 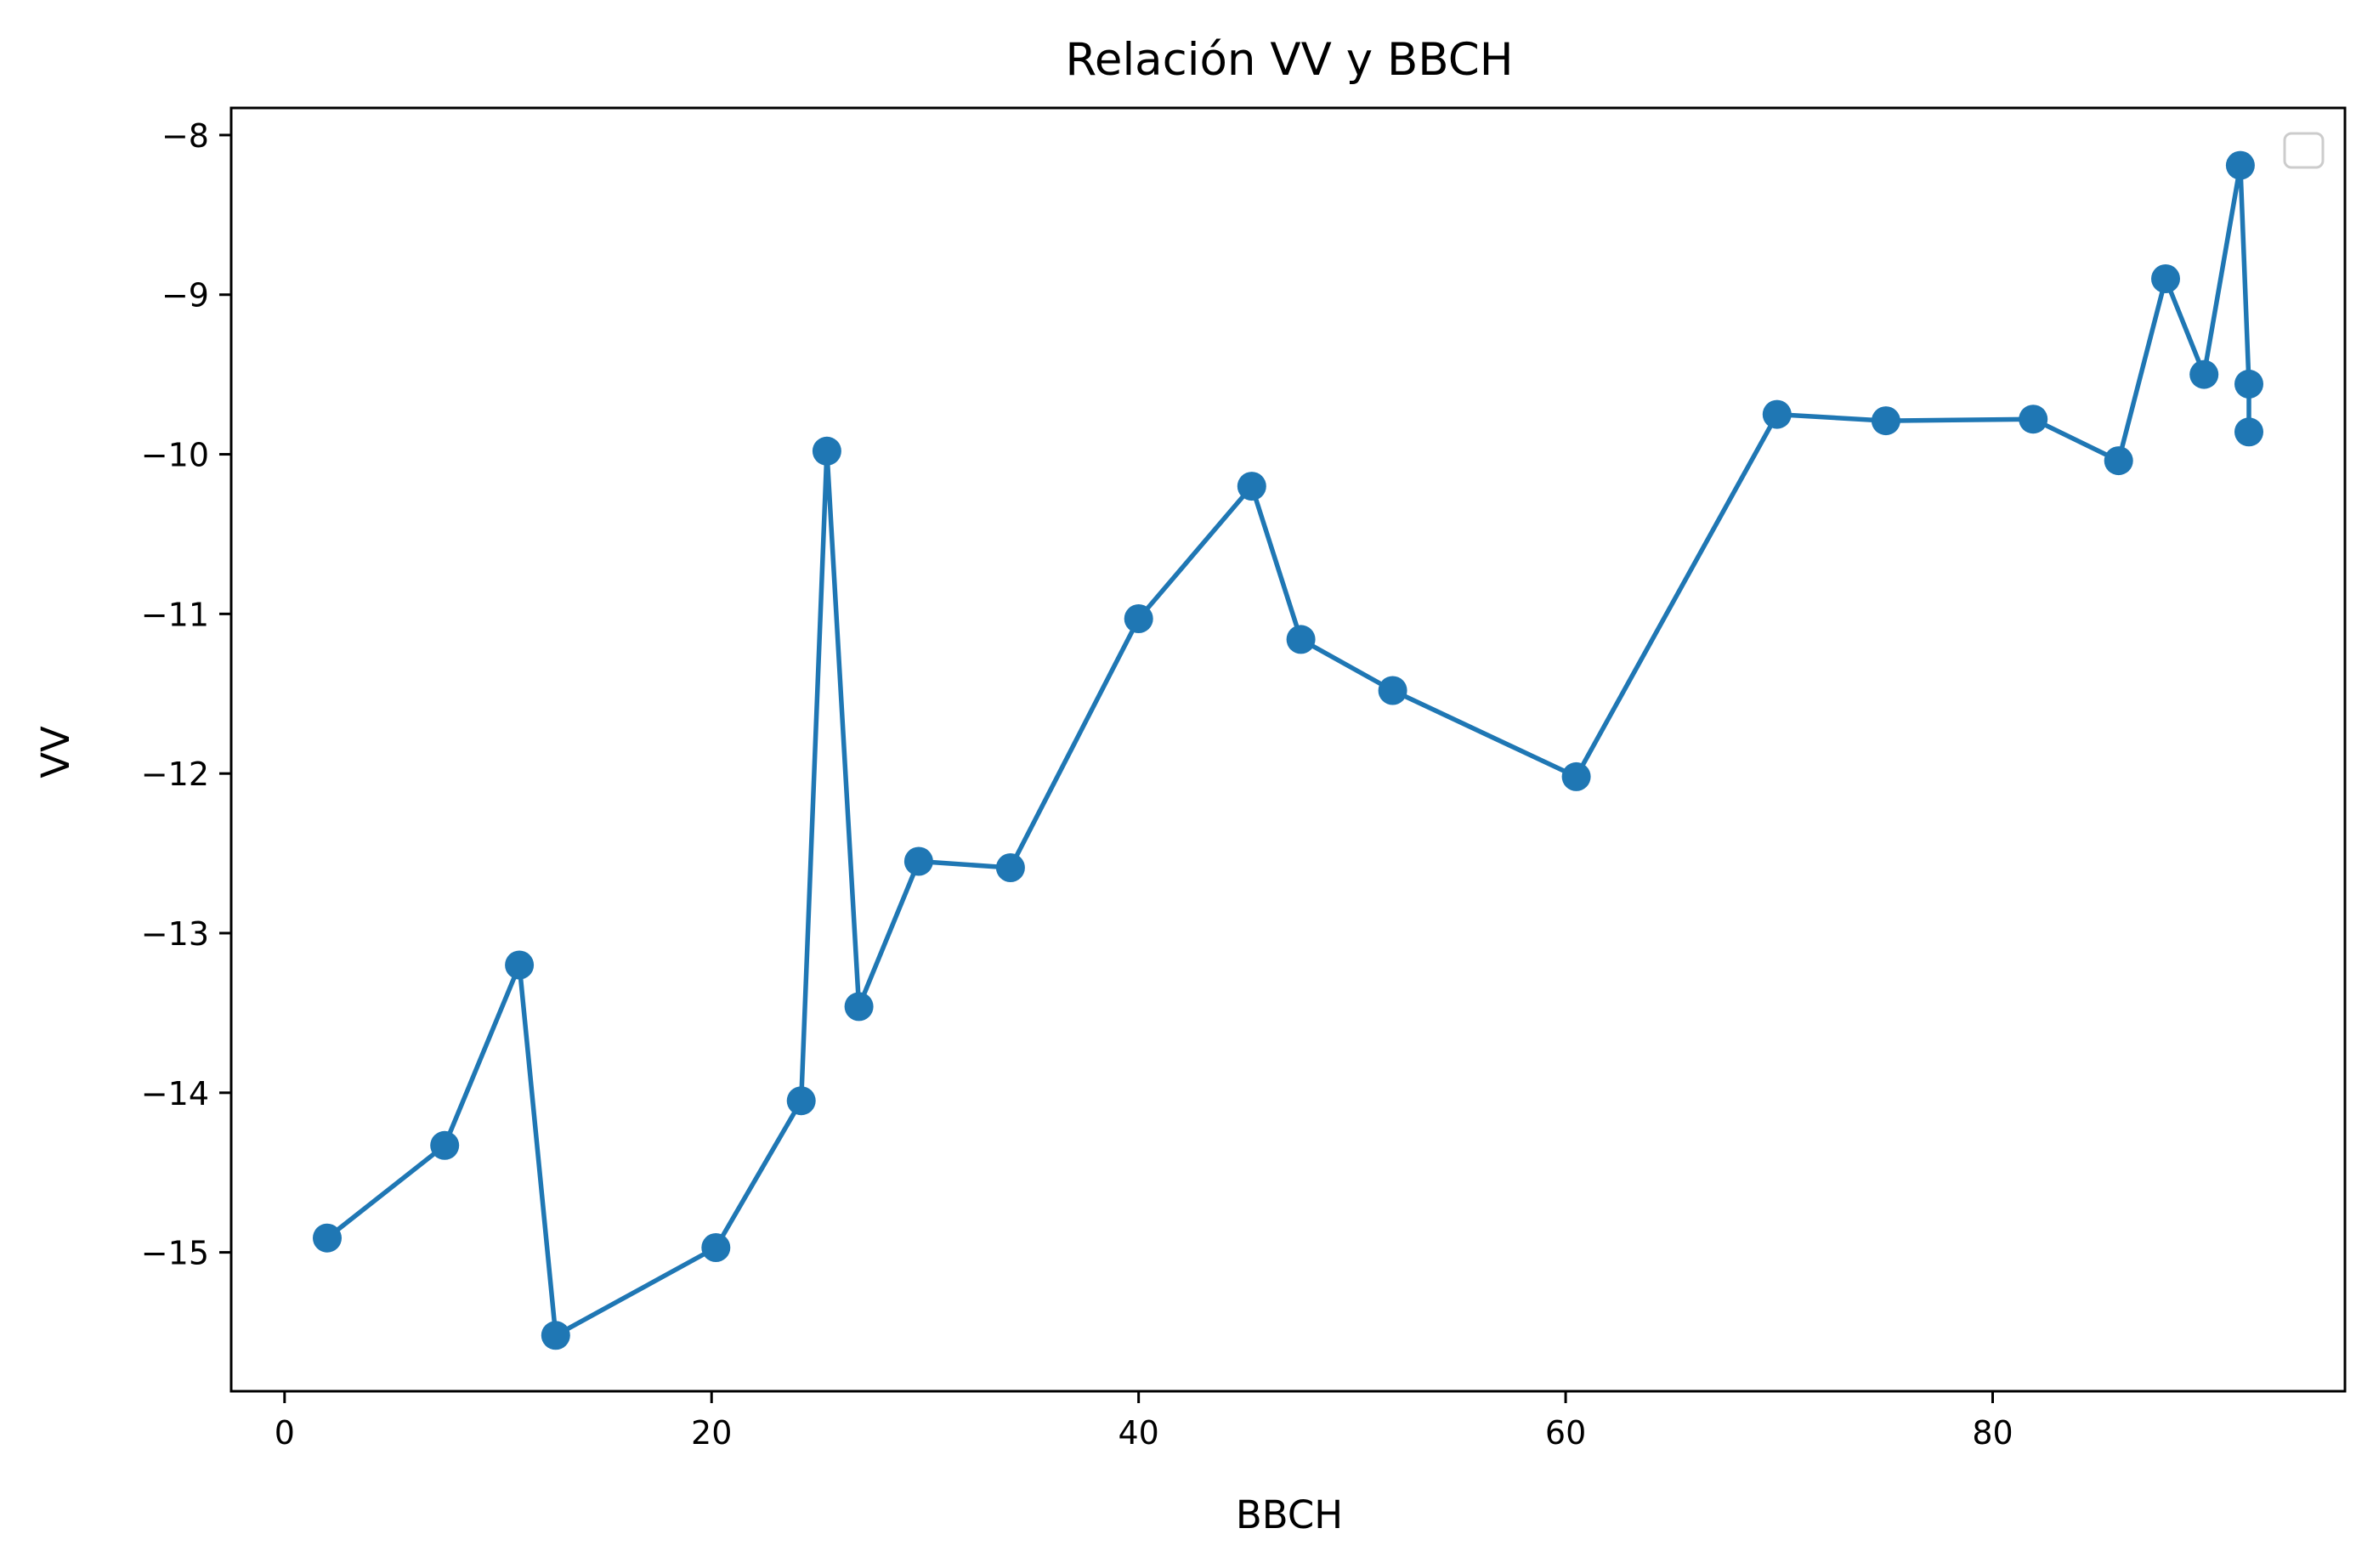 I want to click on legend-box, so click(x=2304, y=151).